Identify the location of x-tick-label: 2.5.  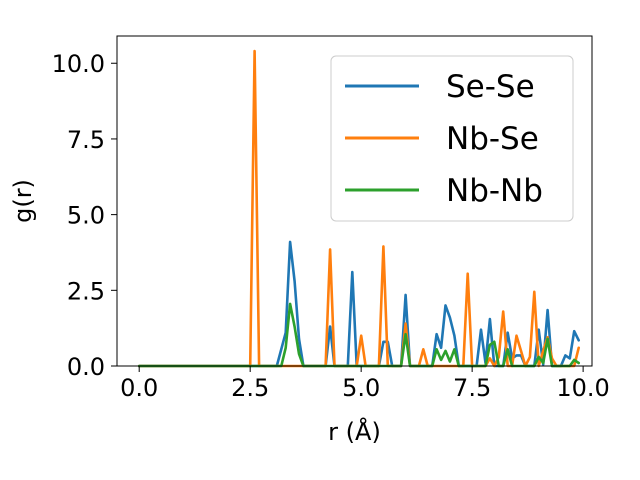
(250, 388).